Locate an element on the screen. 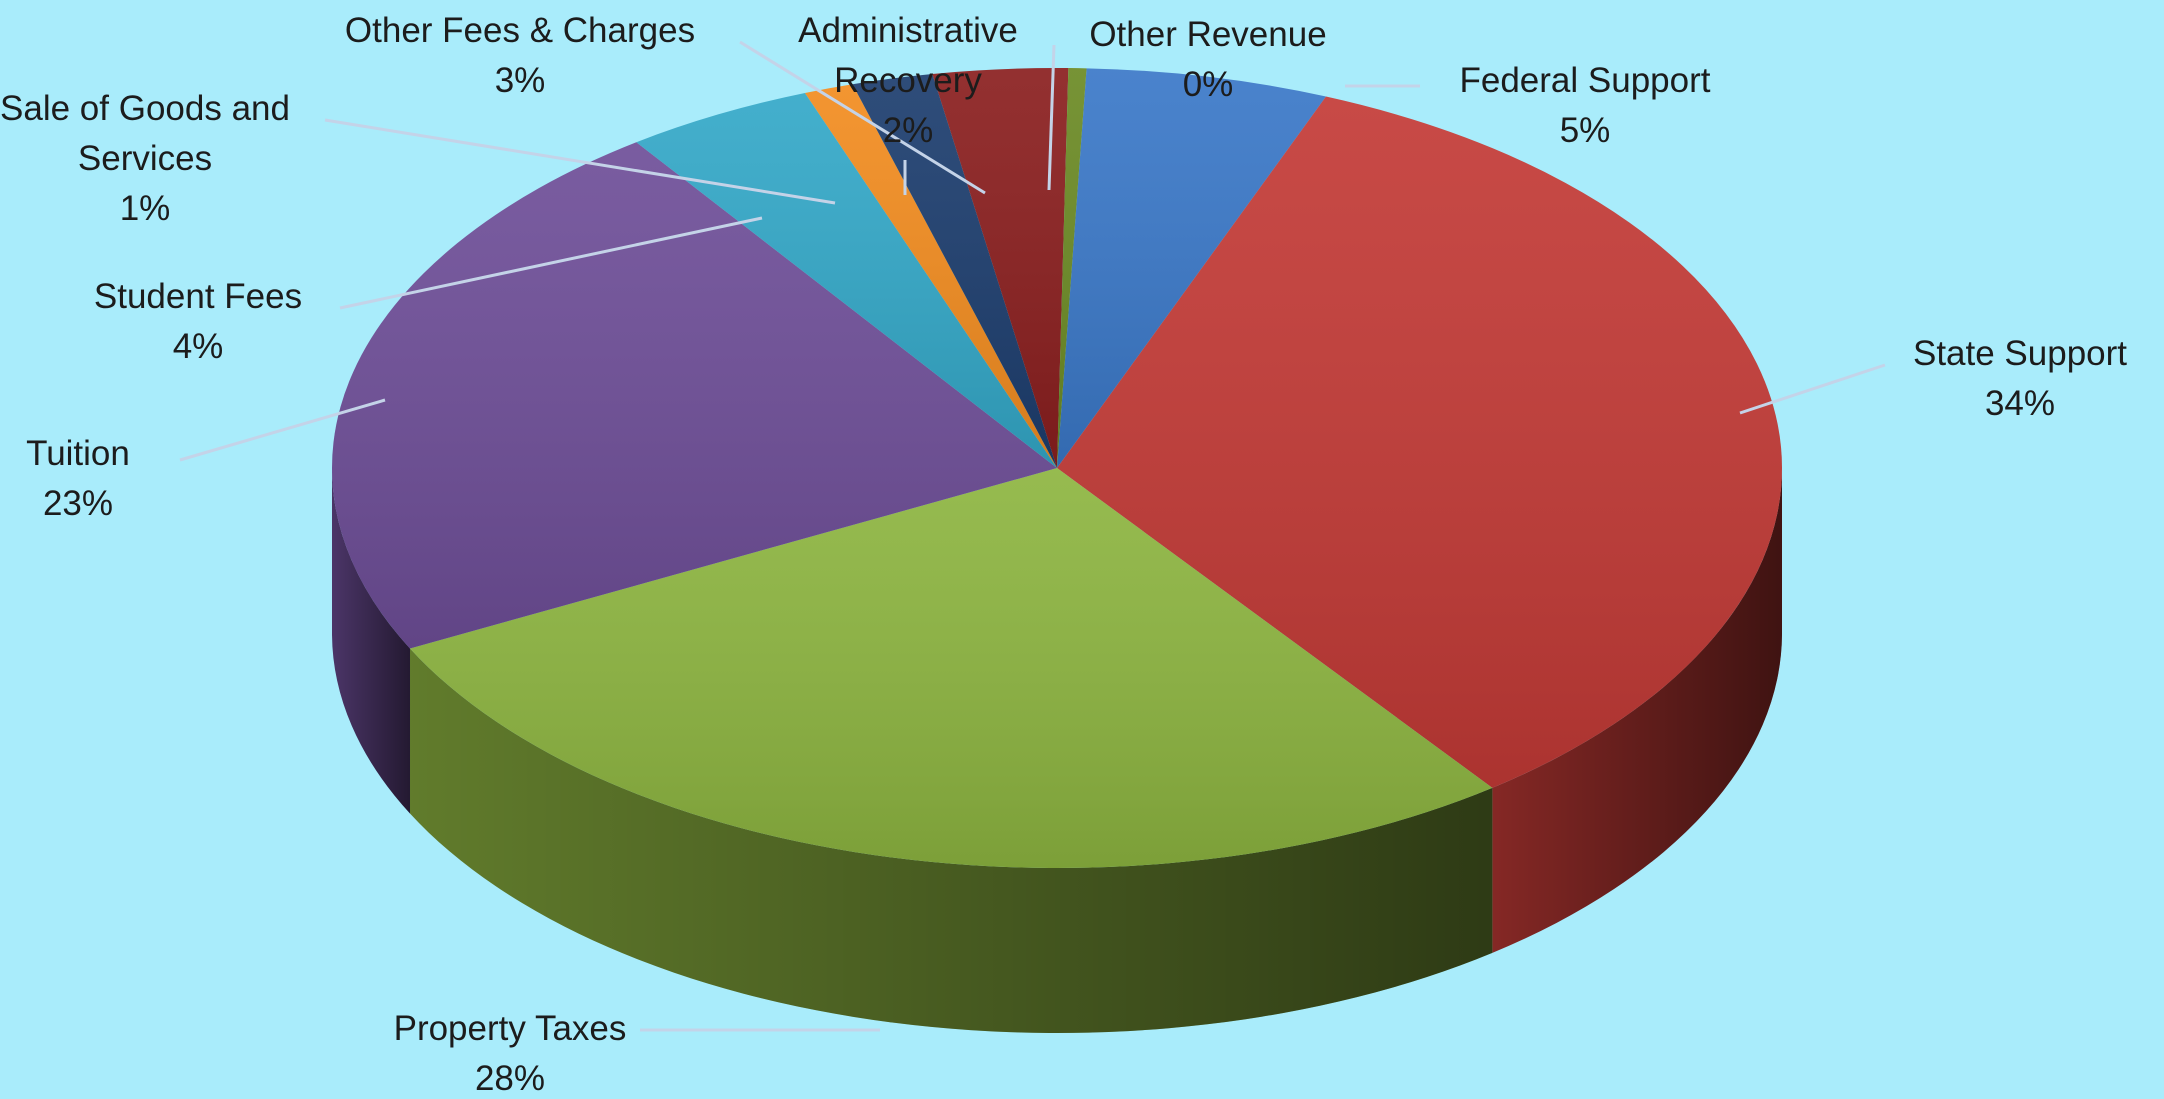 The height and width of the screenshot is (1099, 2164). label-name-tuition: Tuition is located at coordinates (78, 453).